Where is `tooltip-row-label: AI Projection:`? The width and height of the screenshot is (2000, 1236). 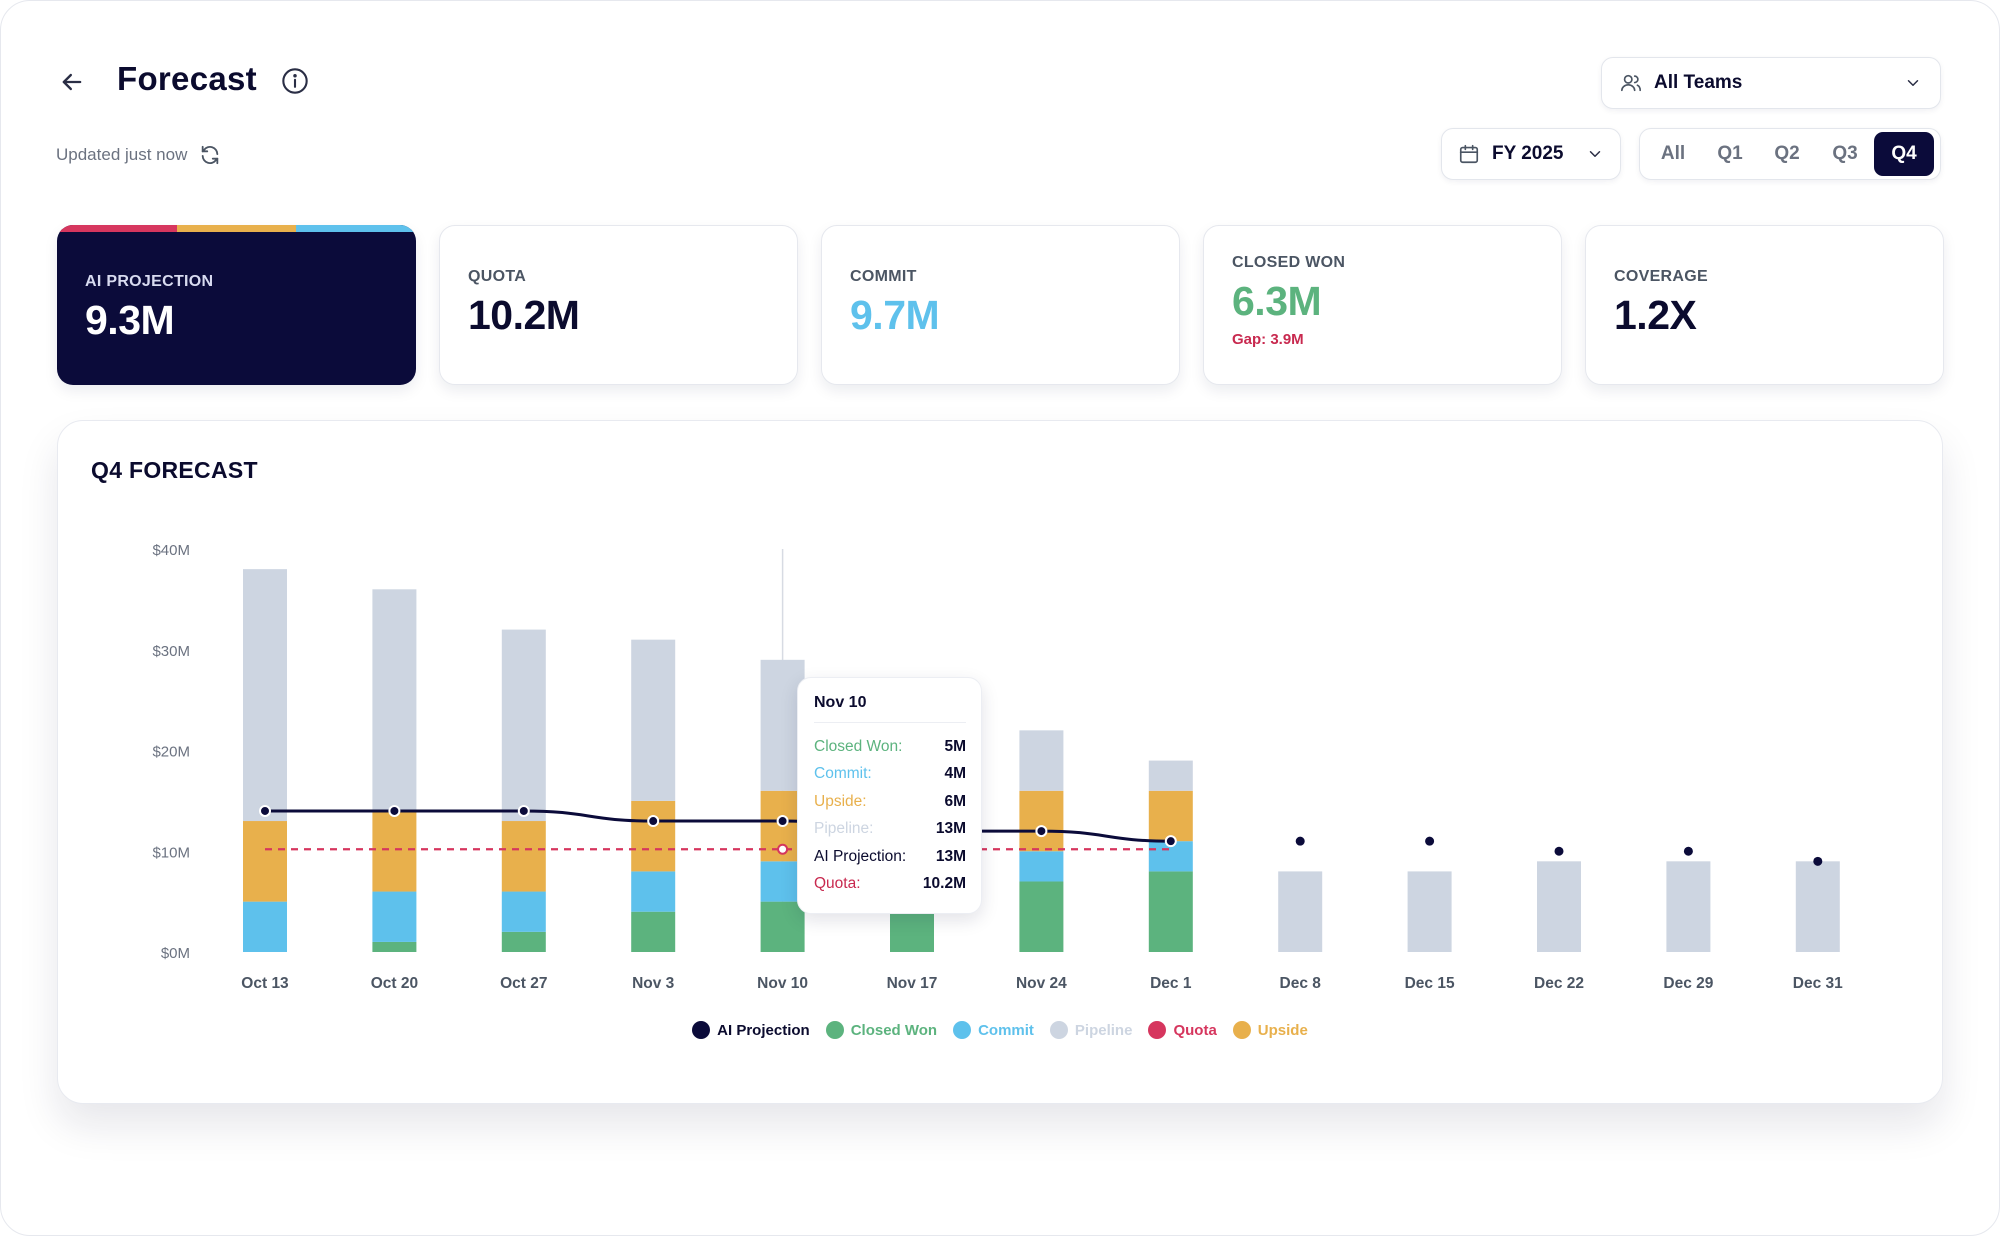
tooltip-row-label: AI Projection: is located at coordinates (860, 856).